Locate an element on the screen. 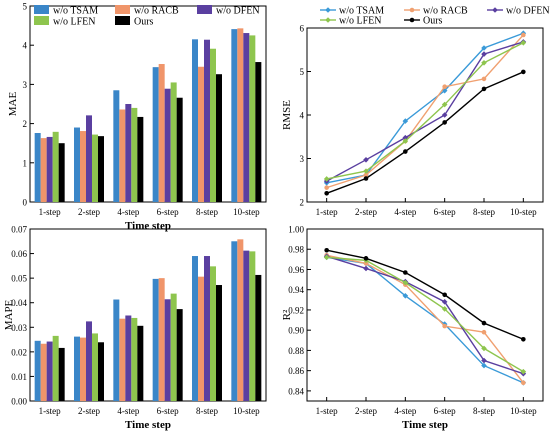 This screenshot has height=436, width=550. legend-label: w/o DFEN is located at coordinates (238, 11).